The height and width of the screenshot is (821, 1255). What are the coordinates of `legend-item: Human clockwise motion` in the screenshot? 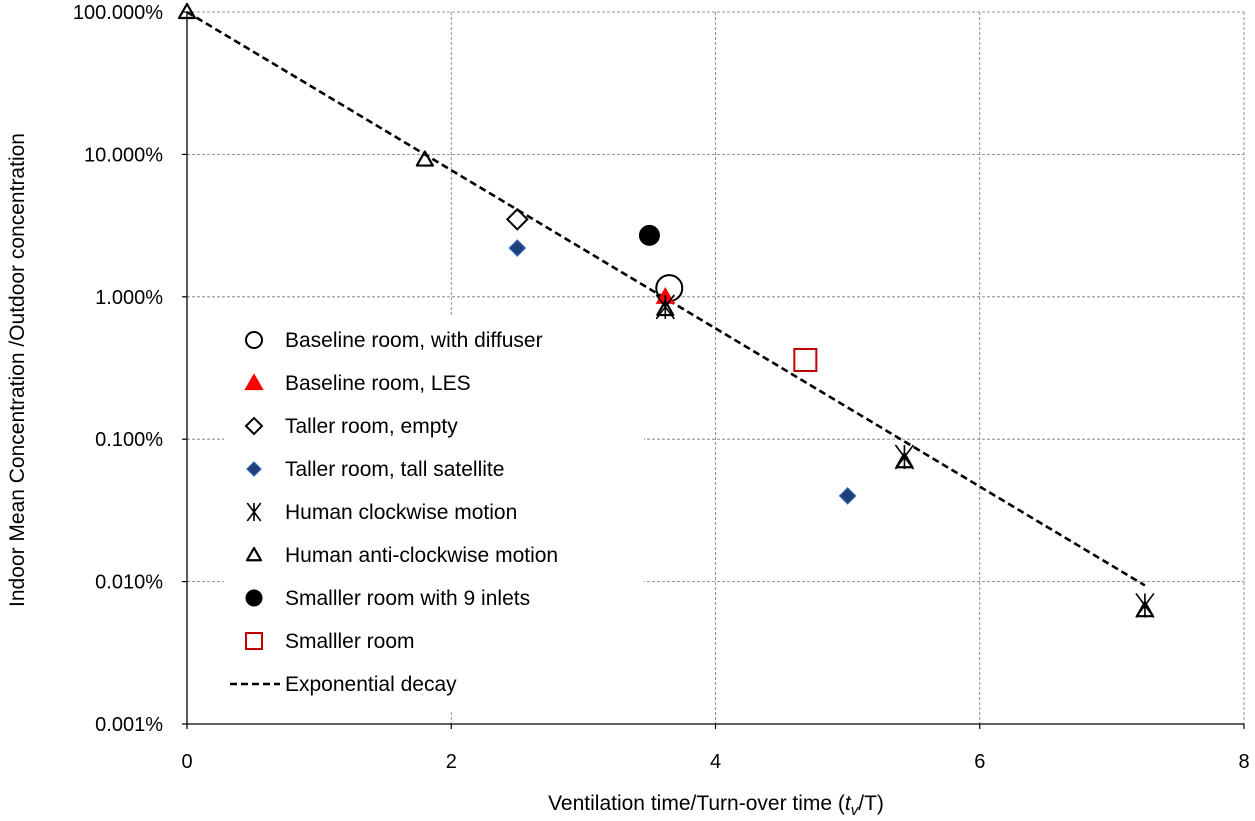 It's located at (381, 512).